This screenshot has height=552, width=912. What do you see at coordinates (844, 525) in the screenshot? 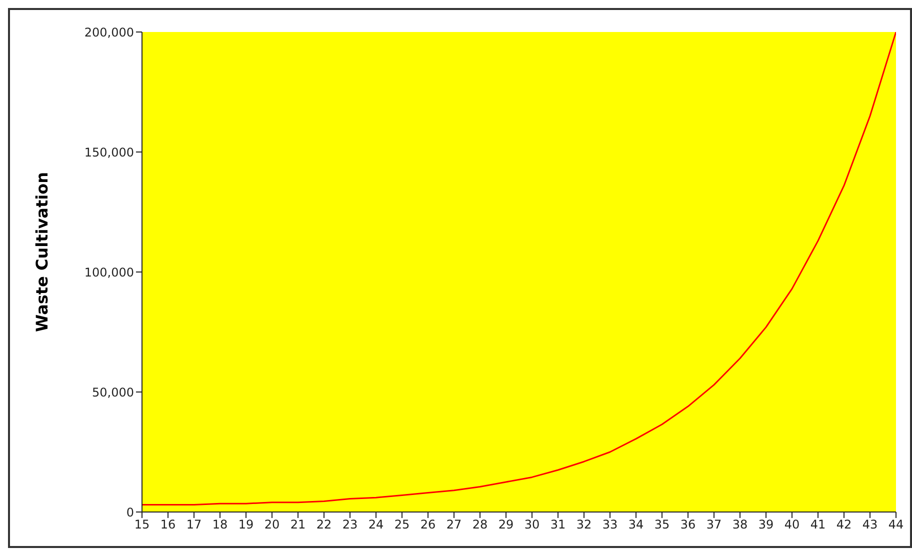
I see `x-tick-label: 42` at bounding box center [844, 525].